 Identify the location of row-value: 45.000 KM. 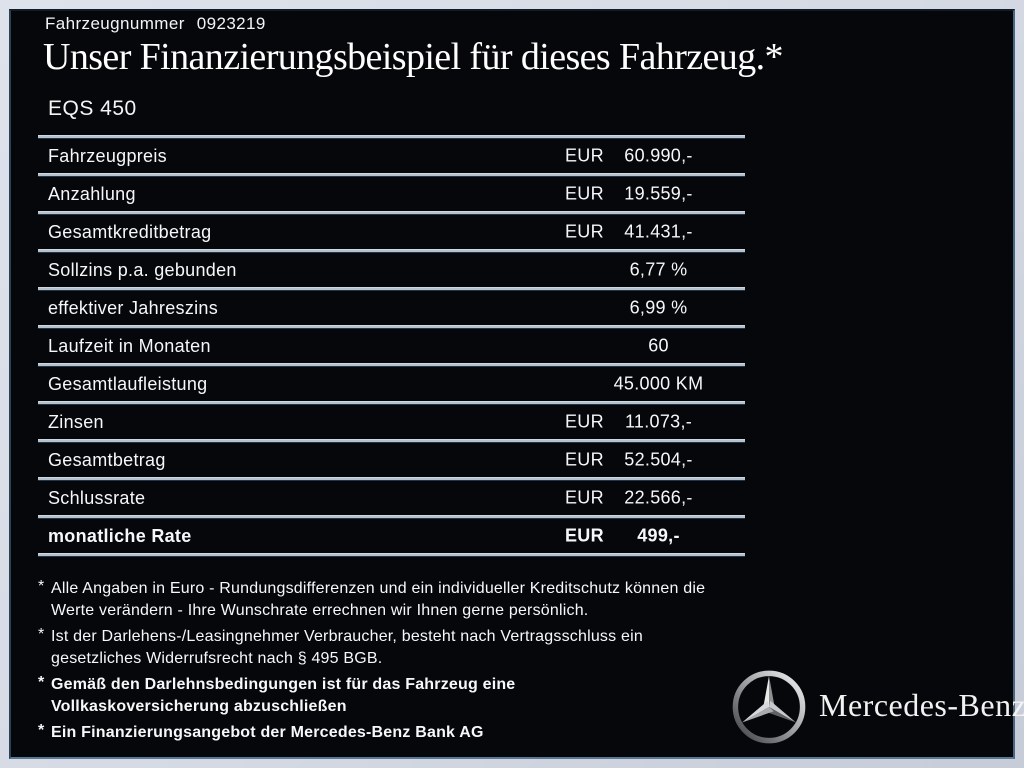
(658, 384).